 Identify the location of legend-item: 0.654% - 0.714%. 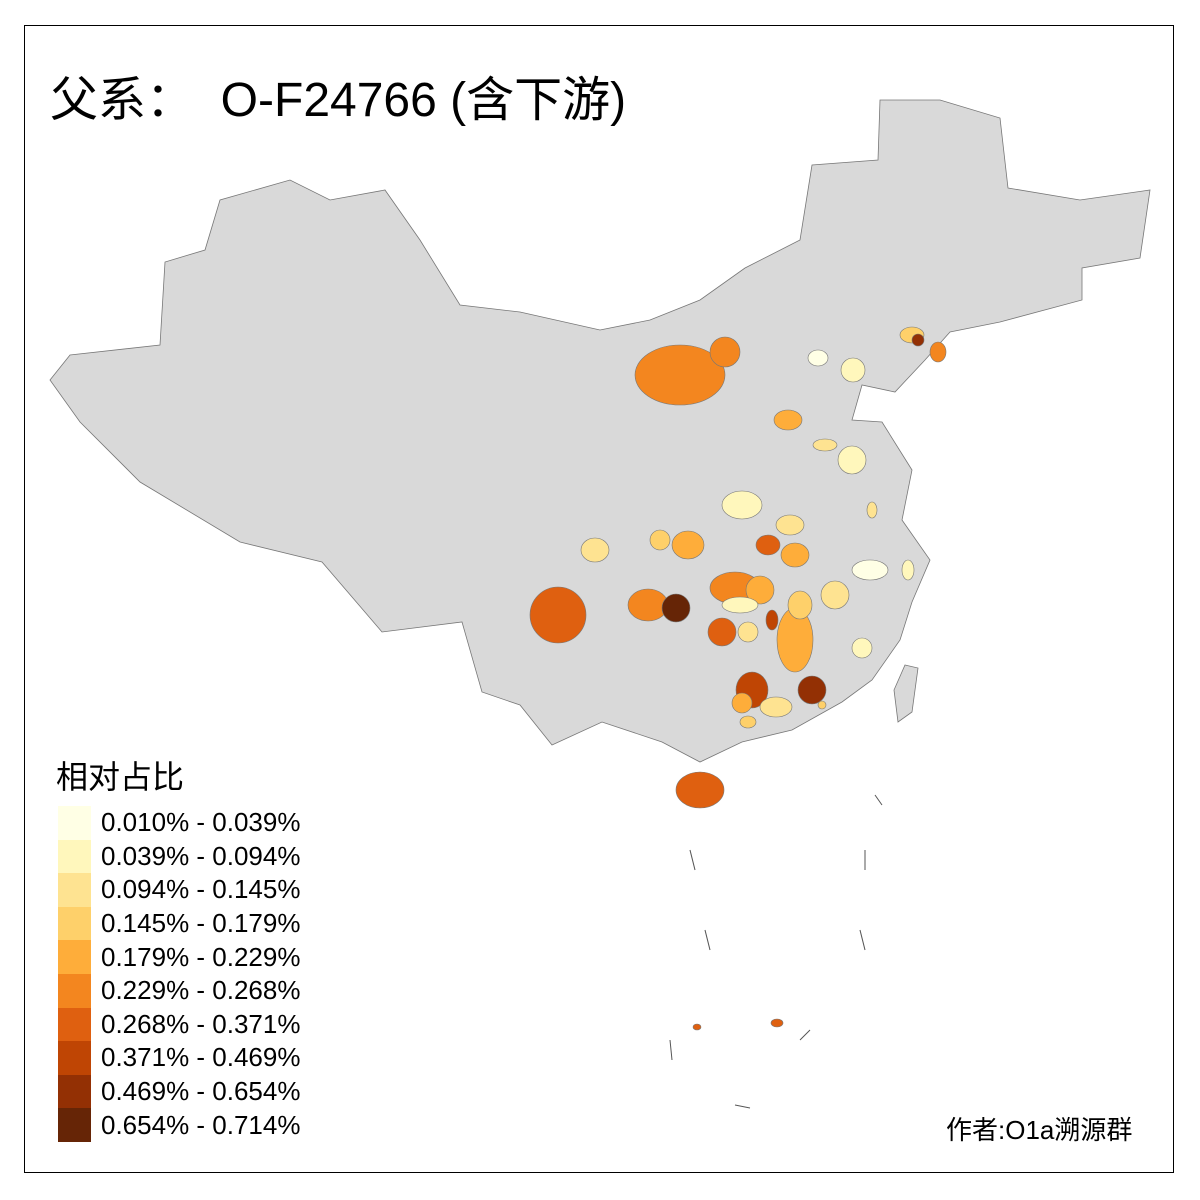
(179, 1125).